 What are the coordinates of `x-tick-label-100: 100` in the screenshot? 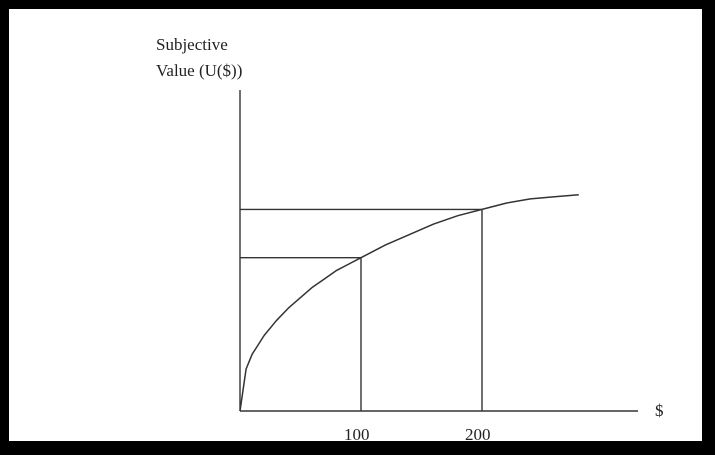 It's located at (357, 434).